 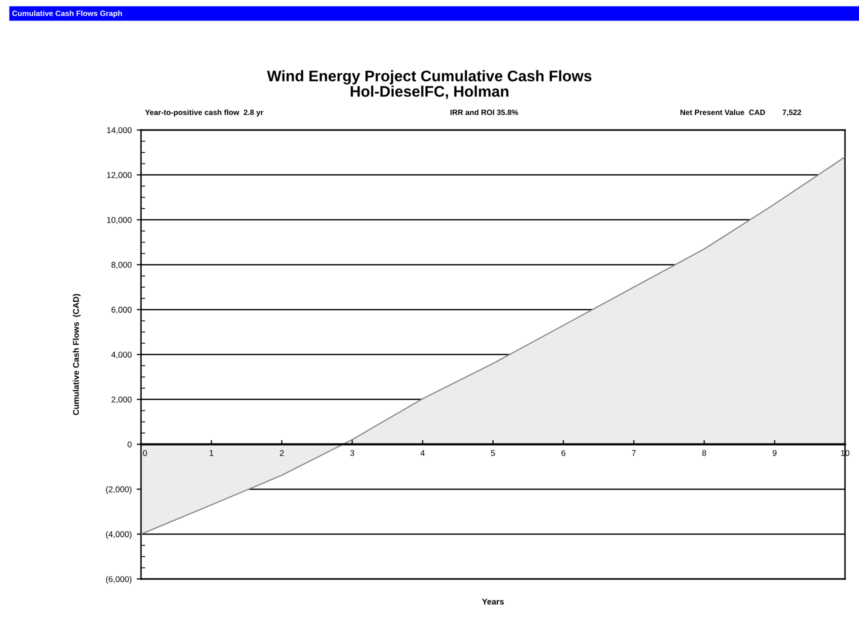 I want to click on y-axis-title: Cumulative Cash Flows (CAD), so click(x=76, y=355).